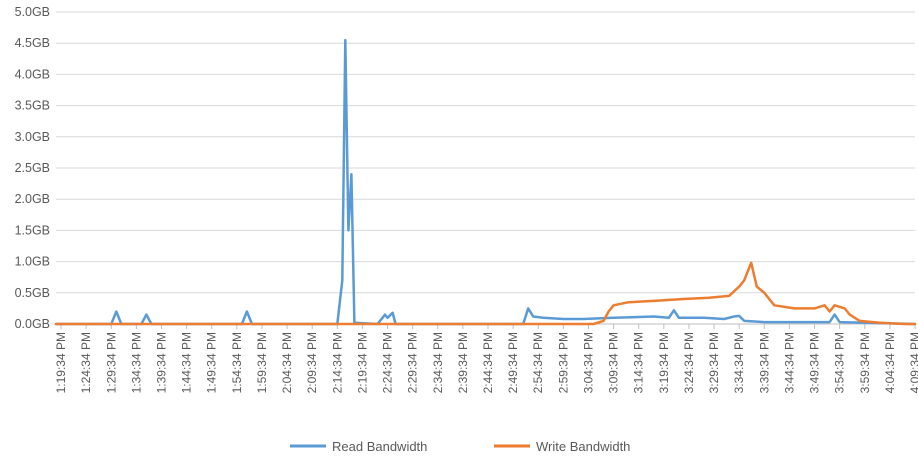 Image resolution: width=918 pixels, height=467 pixels. What do you see at coordinates (379, 446) in the screenshot?
I see `legend-label: Read Bandwidth` at bounding box center [379, 446].